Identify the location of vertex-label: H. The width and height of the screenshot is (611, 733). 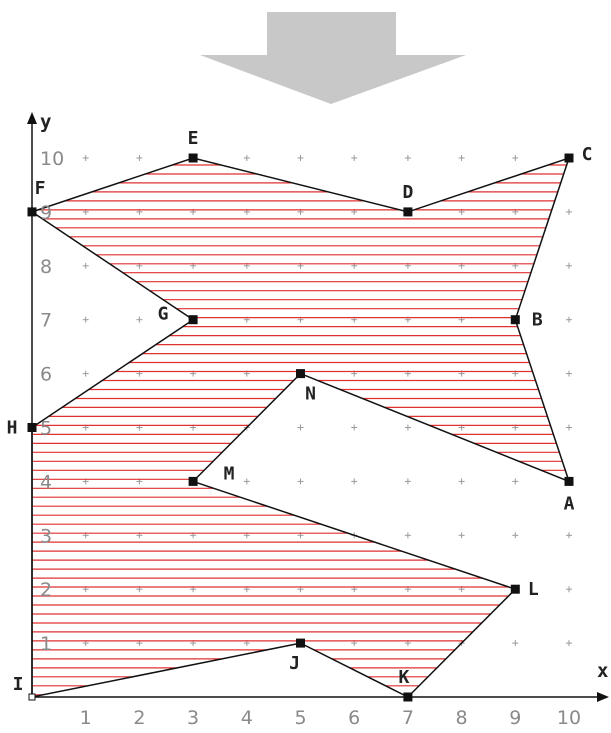
(12, 428).